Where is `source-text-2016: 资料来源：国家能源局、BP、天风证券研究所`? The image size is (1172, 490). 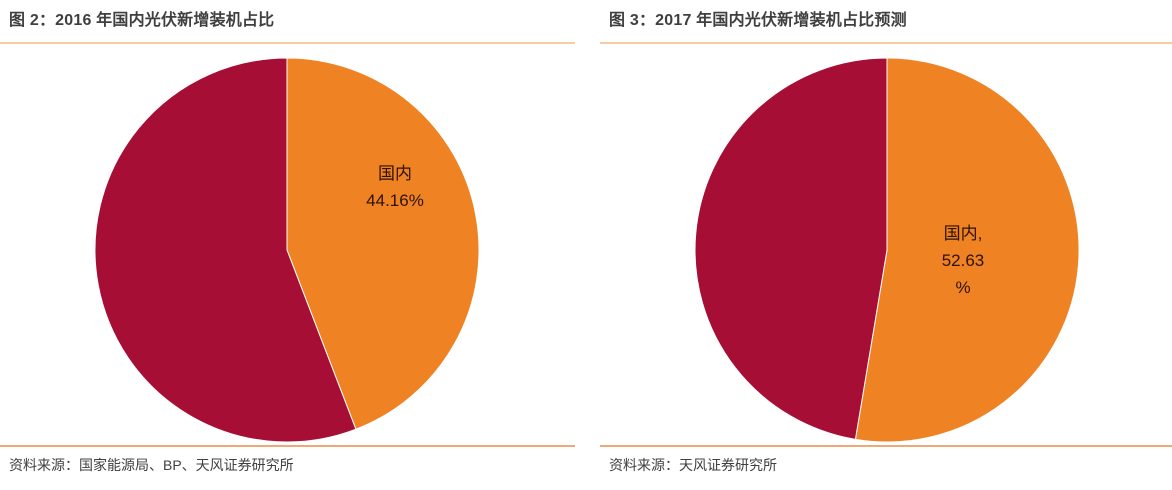 source-text-2016: 资料来源：国家能源局、BP、天风证券研究所 is located at coordinates (151, 465).